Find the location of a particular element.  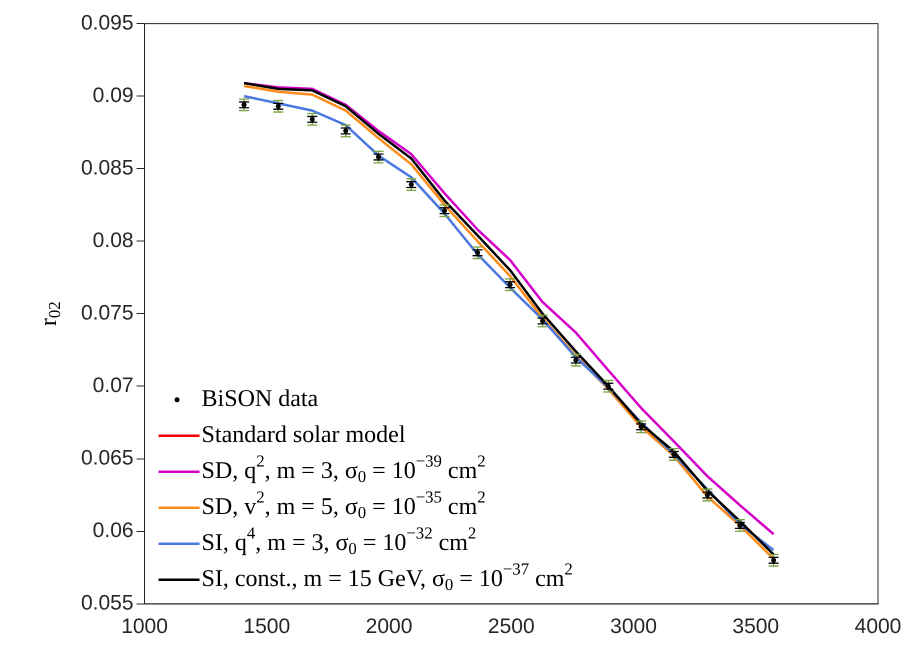

x-tick-label: 4000 is located at coordinates (878, 626).